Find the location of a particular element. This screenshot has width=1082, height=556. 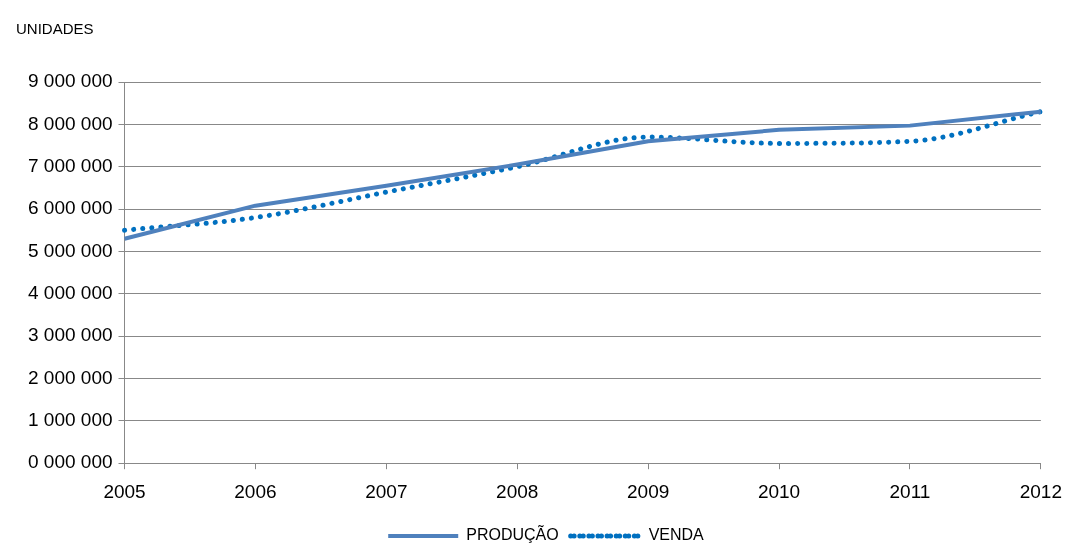

legend-label: VENDA is located at coordinates (676, 535).